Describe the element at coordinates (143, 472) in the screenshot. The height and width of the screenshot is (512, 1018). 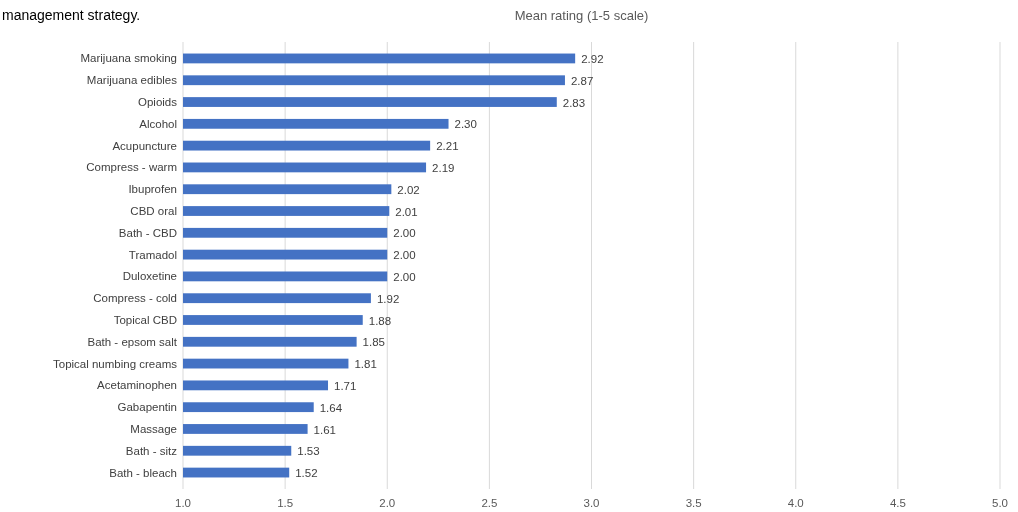
I see `y-tick-label: Bath - bleach` at that location.